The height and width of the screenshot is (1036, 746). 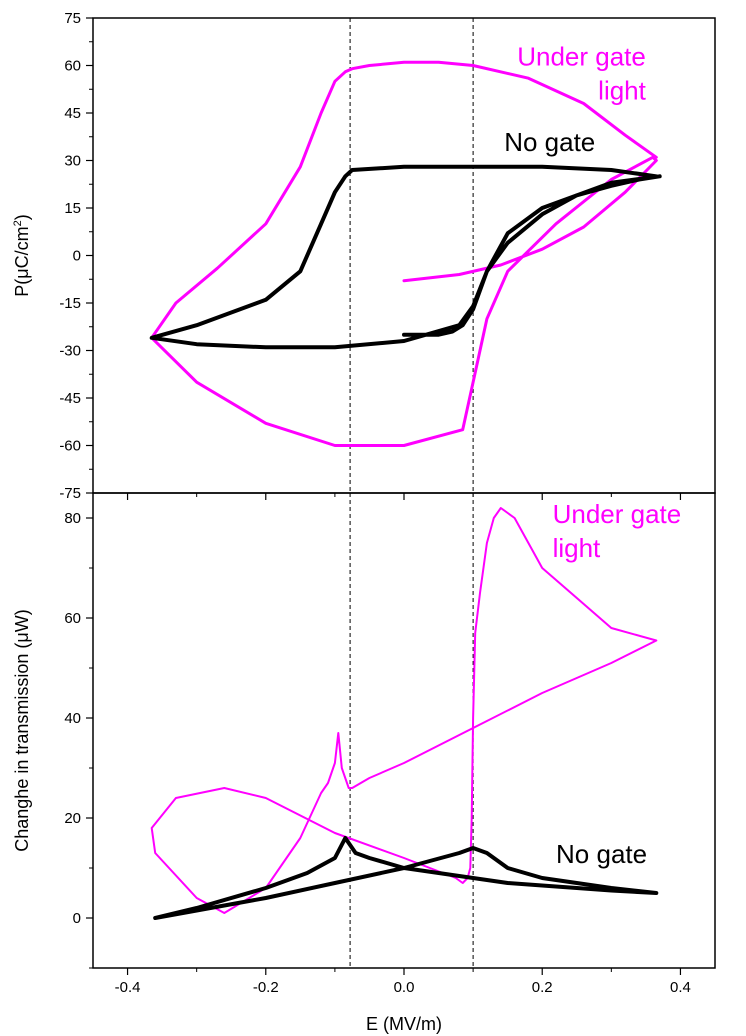 What do you see at coordinates (72, 208) in the screenshot?
I see `y-tick-label: 15` at bounding box center [72, 208].